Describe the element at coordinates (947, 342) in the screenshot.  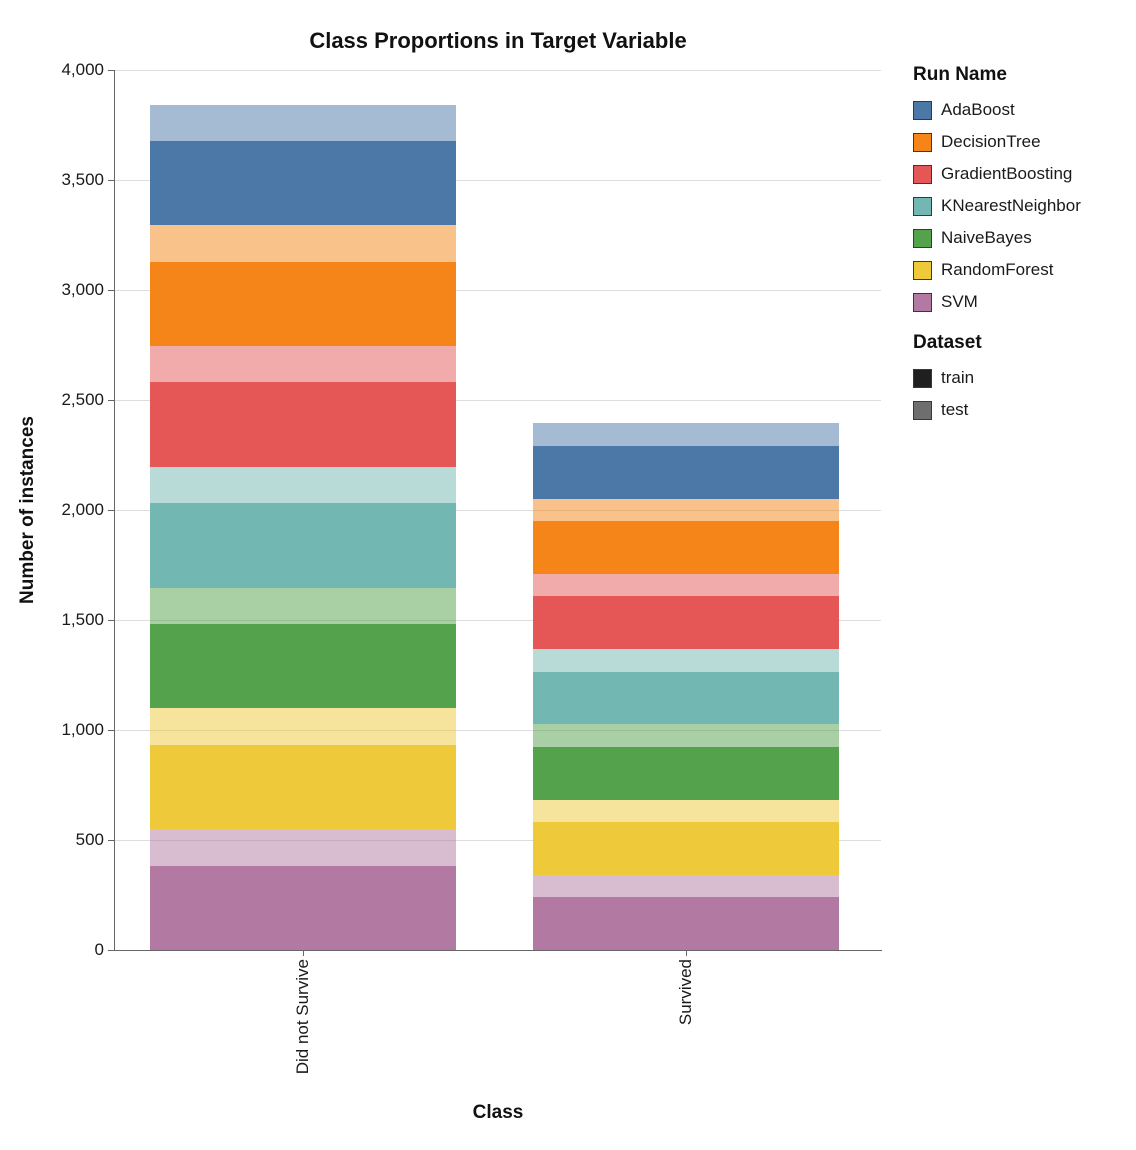
I see `legend-dataset-title: Dataset` at that location.